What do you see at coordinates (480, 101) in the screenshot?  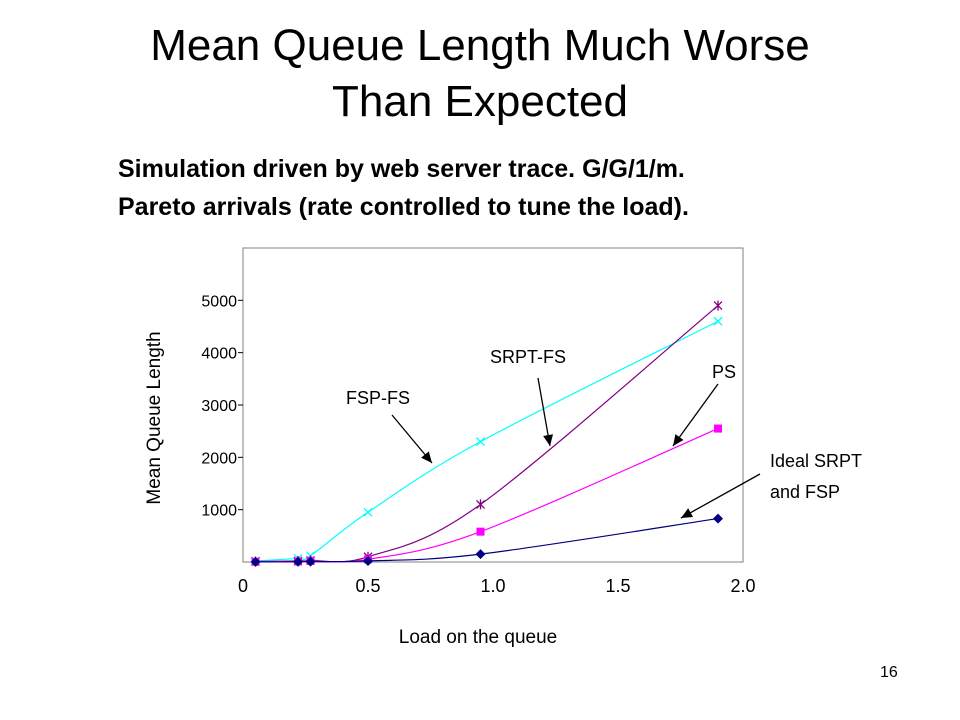 I see `title-line-2: Than Expected` at bounding box center [480, 101].